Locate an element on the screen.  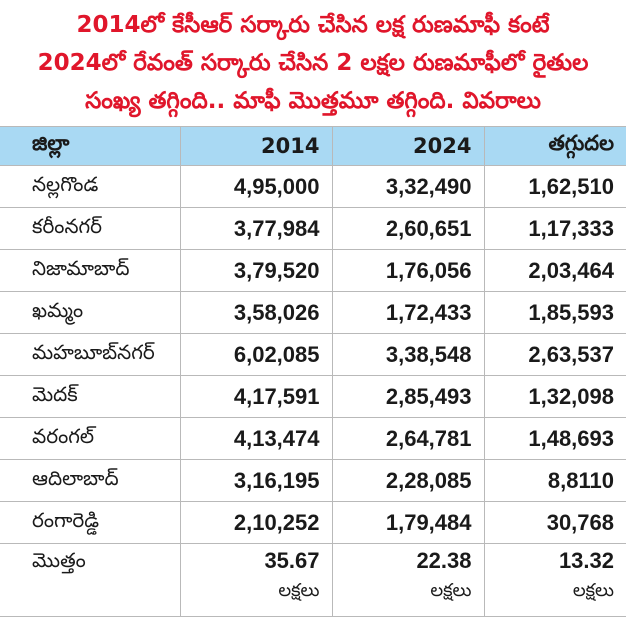
header-2024: 2024 is located at coordinates (408, 146).